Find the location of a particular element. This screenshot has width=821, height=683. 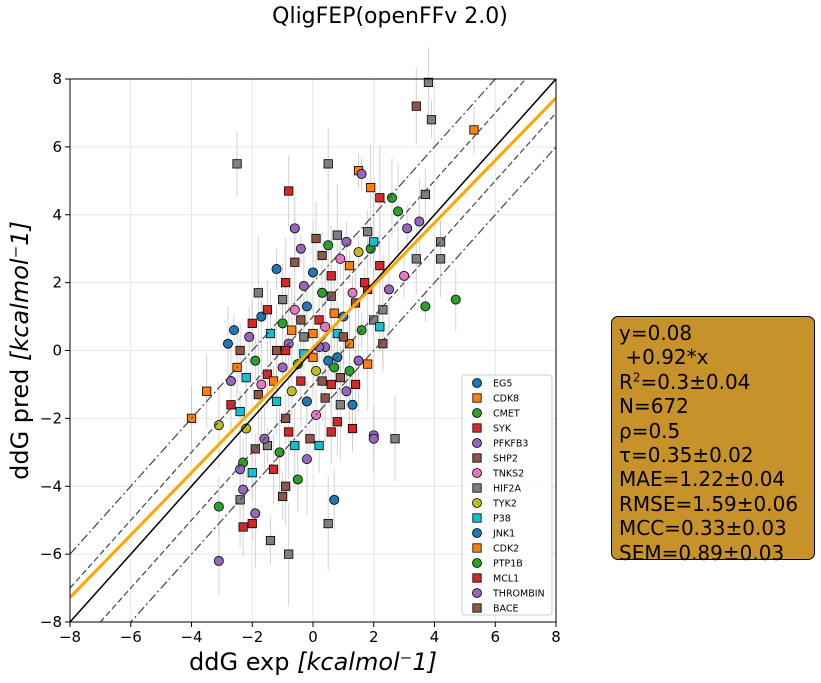

fit-slope: +0.92*x is located at coordinates (716, 357).